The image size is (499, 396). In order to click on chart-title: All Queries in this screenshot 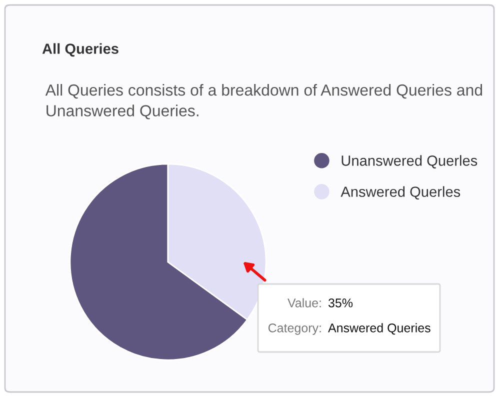, I will do `click(80, 50)`.